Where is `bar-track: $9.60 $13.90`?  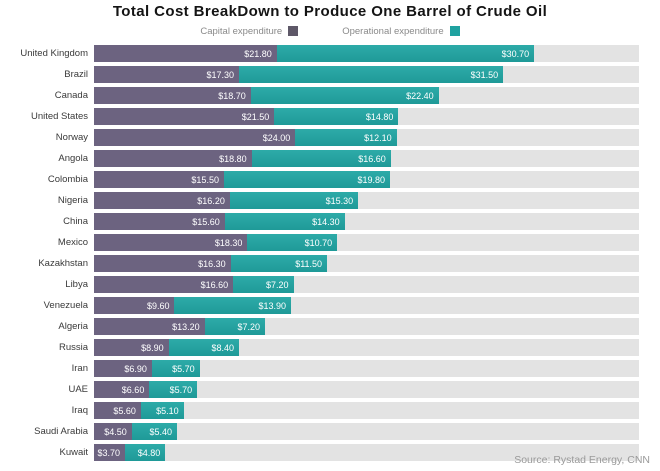
bar-track: $9.60 $13.90 is located at coordinates (366, 305).